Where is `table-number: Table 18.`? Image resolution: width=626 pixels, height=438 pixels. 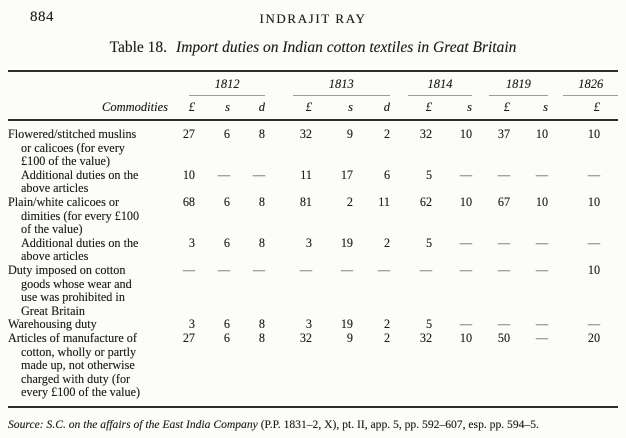
table-number: Table 18. is located at coordinates (138, 47).